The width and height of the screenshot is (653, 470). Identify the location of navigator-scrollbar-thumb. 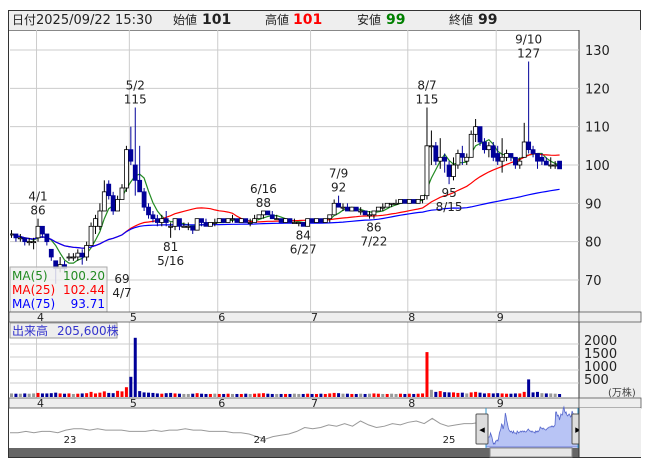
(531, 452).